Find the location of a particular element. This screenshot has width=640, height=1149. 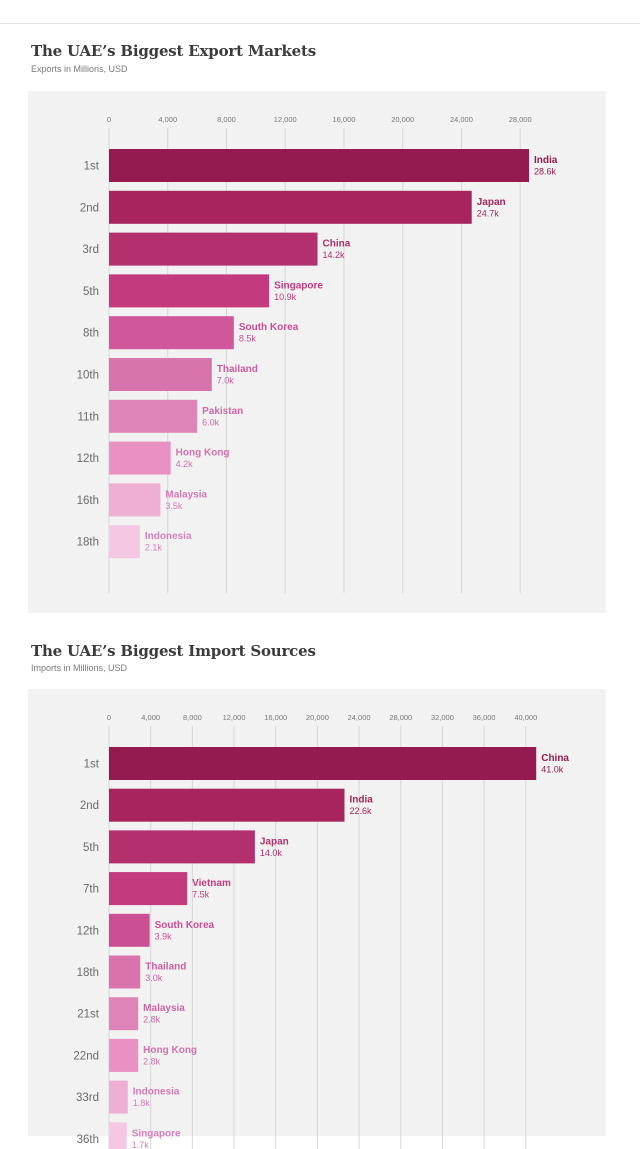

value-label: 3.5k is located at coordinates (174, 506).